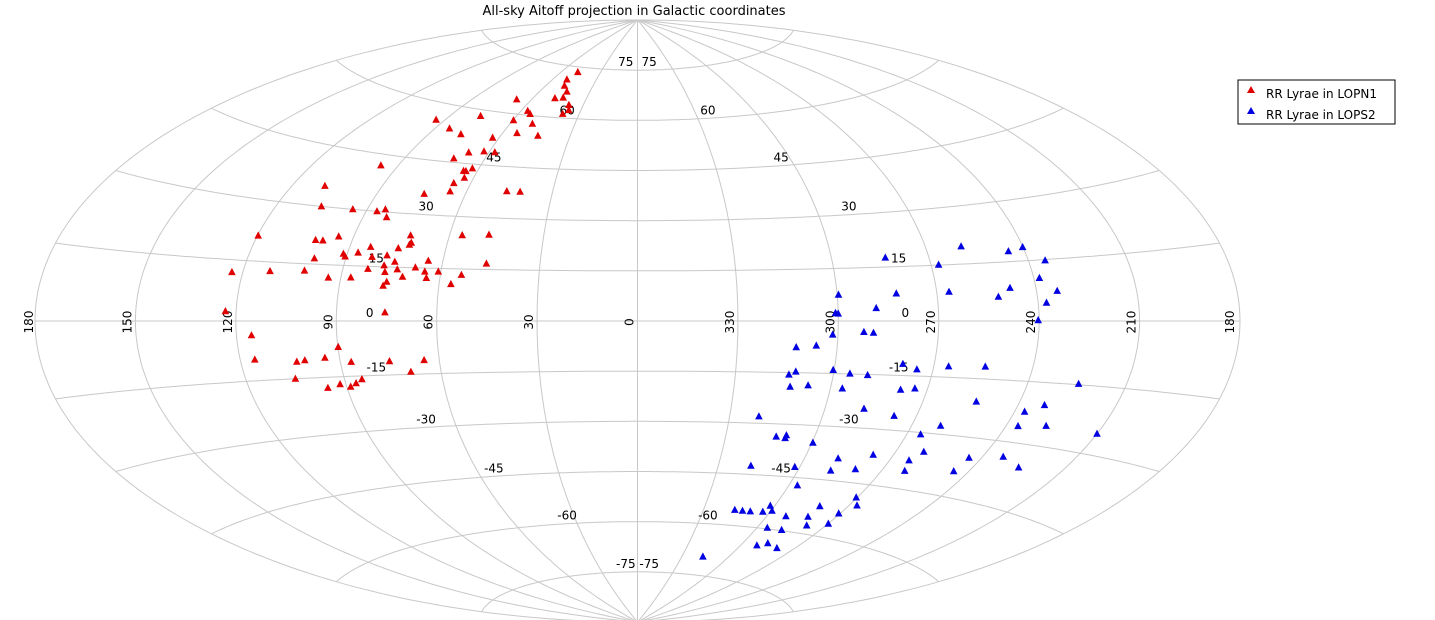  I want to click on legend-marker-lops2, so click(1251, 110).